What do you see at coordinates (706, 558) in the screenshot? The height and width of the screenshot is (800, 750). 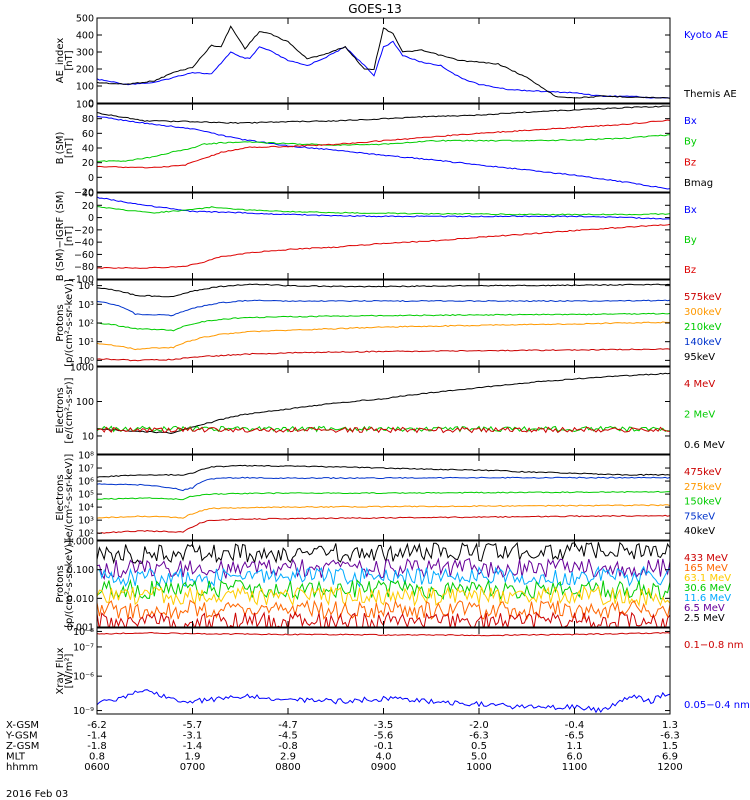 I see `legend-entry: 433 MeV` at bounding box center [706, 558].